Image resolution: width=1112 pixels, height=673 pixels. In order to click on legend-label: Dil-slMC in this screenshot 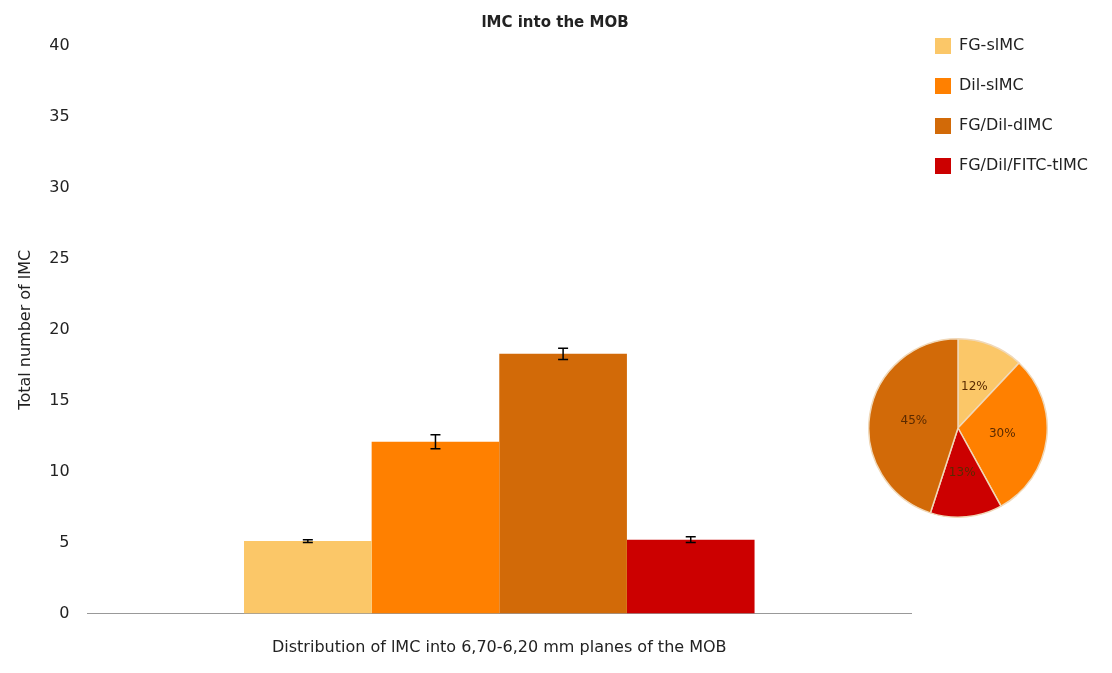, I will do `click(991, 85)`.